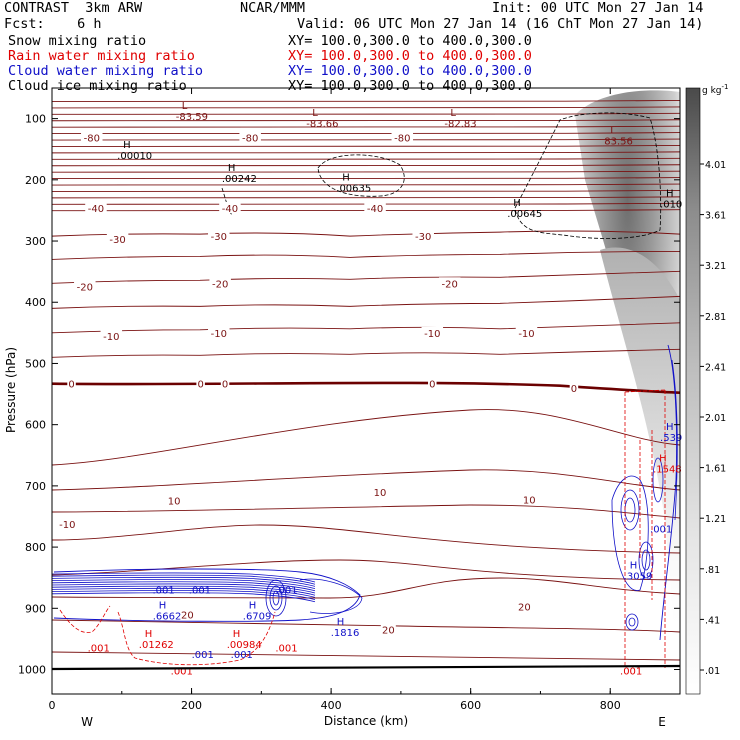 This screenshot has width=740, height=740. What do you see at coordinates (87, 722) in the screenshot?
I see `west-label: W` at bounding box center [87, 722].